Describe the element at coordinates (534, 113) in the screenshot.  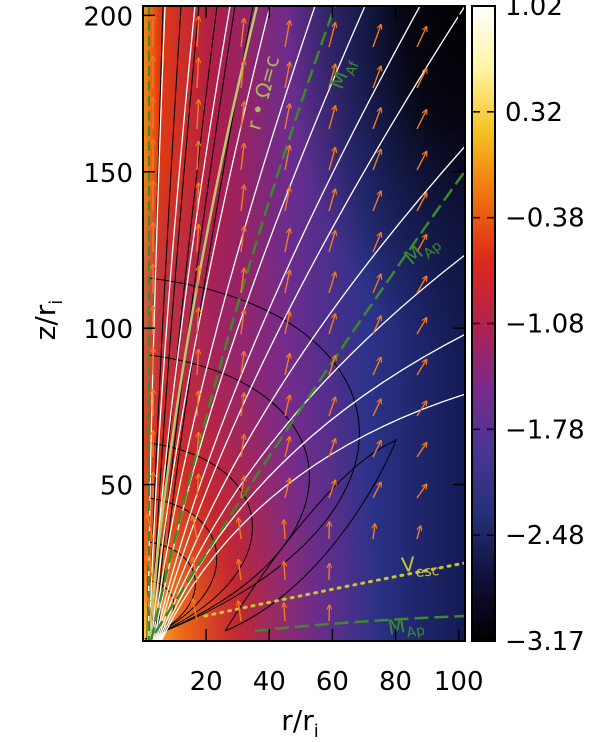
I see `colorbar-tick-label: 0.32` at that location.